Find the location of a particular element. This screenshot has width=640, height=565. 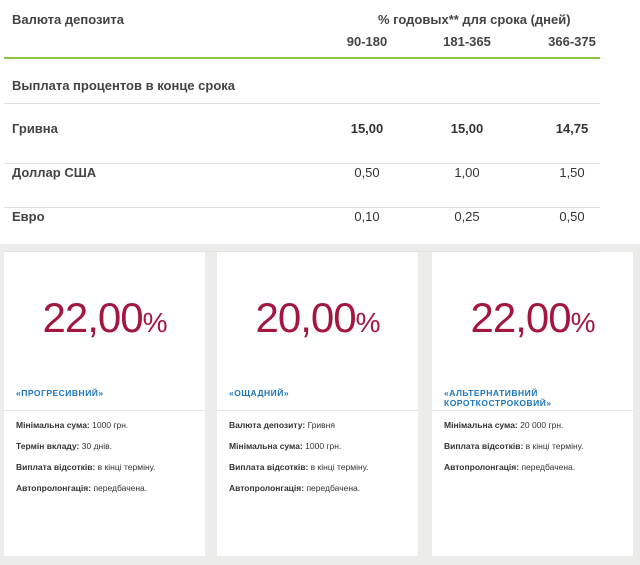

detail-value: Гривня is located at coordinates (321, 425).